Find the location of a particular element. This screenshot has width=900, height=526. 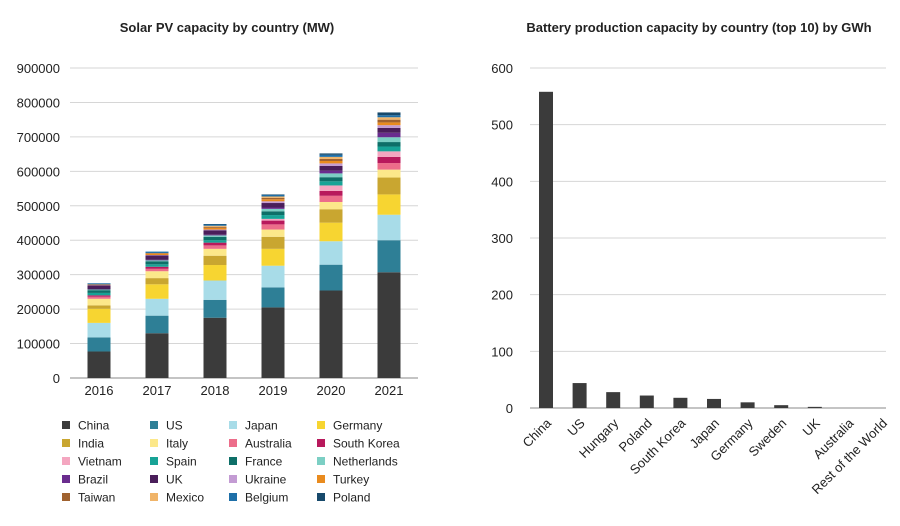

battery-x-tick-label: Sweden is located at coordinates (767, 438).